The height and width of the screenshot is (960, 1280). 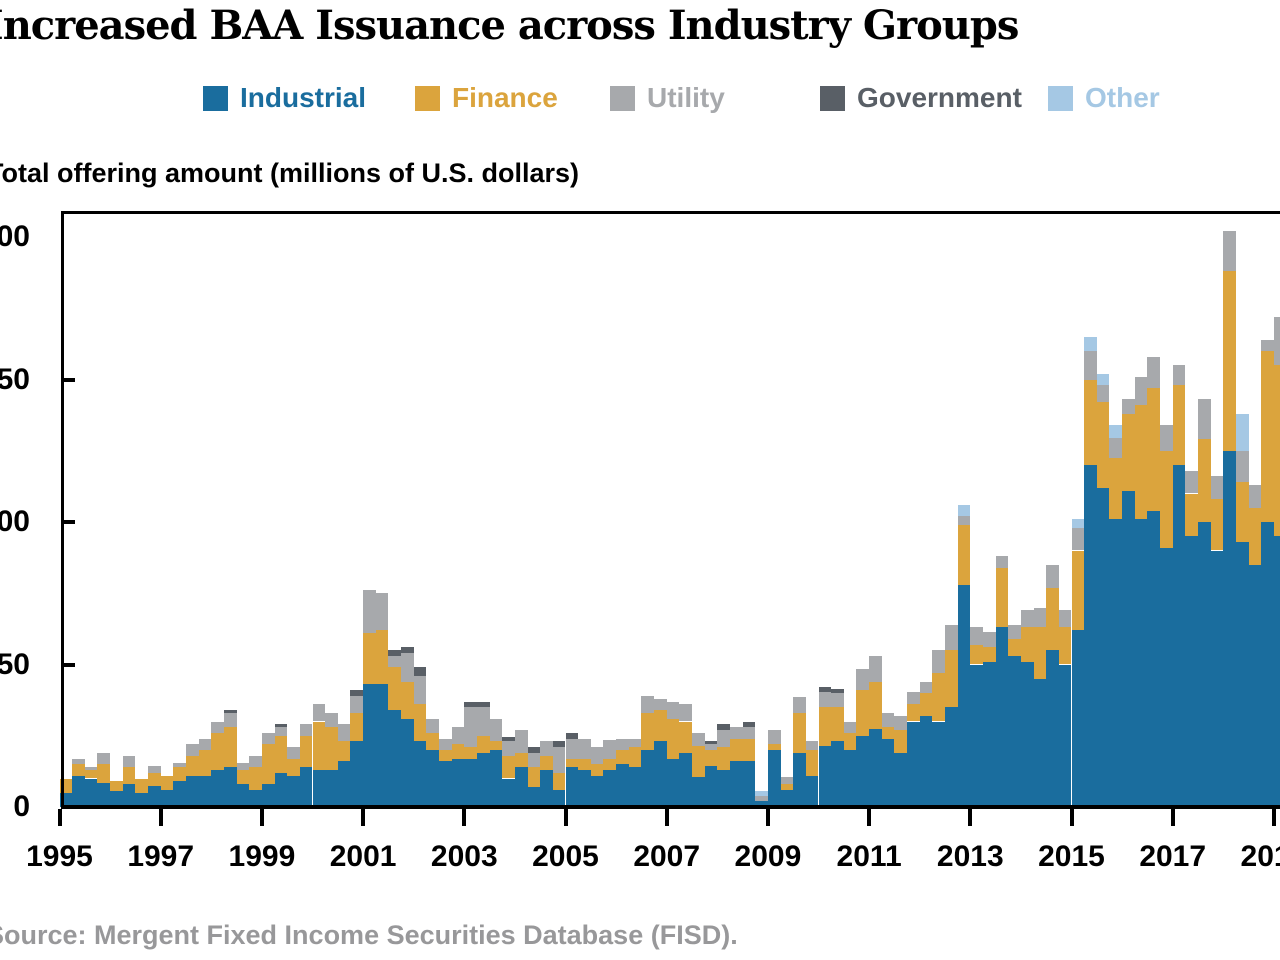 What do you see at coordinates (989, 639) in the screenshot?
I see `bar-segment-utility-2013Q2` at bounding box center [989, 639].